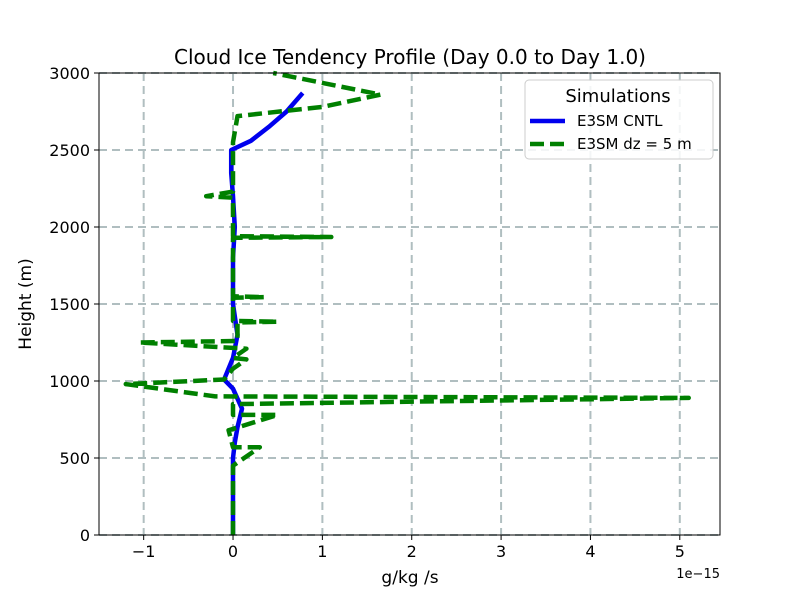  What do you see at coordinates (263, 313) in the screenshot?
I see `series-line-cntl` at bounding box center [263, 313].